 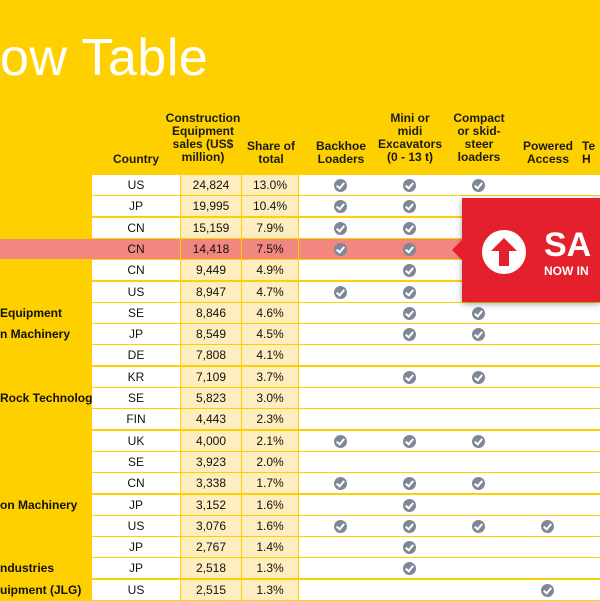 I want to click on sales-cell: 9,449, so click(x=211, y=270).